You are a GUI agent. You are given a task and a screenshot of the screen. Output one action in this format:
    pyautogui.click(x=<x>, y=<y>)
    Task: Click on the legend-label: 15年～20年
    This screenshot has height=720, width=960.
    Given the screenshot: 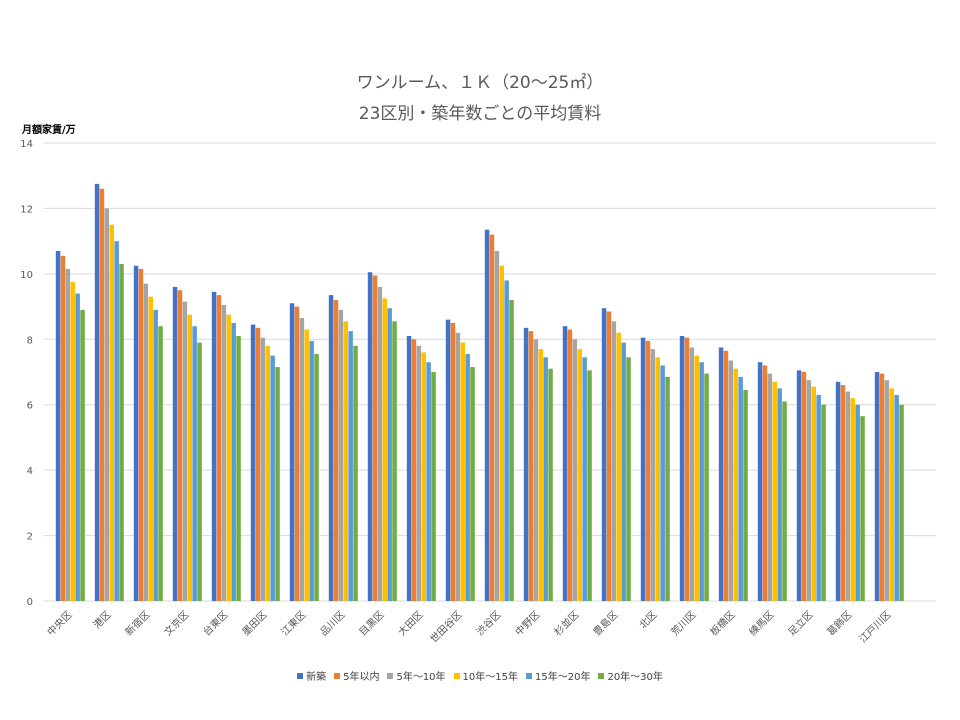 What is the action you would take?
    pyautogui.click(x=563, y=677)
    